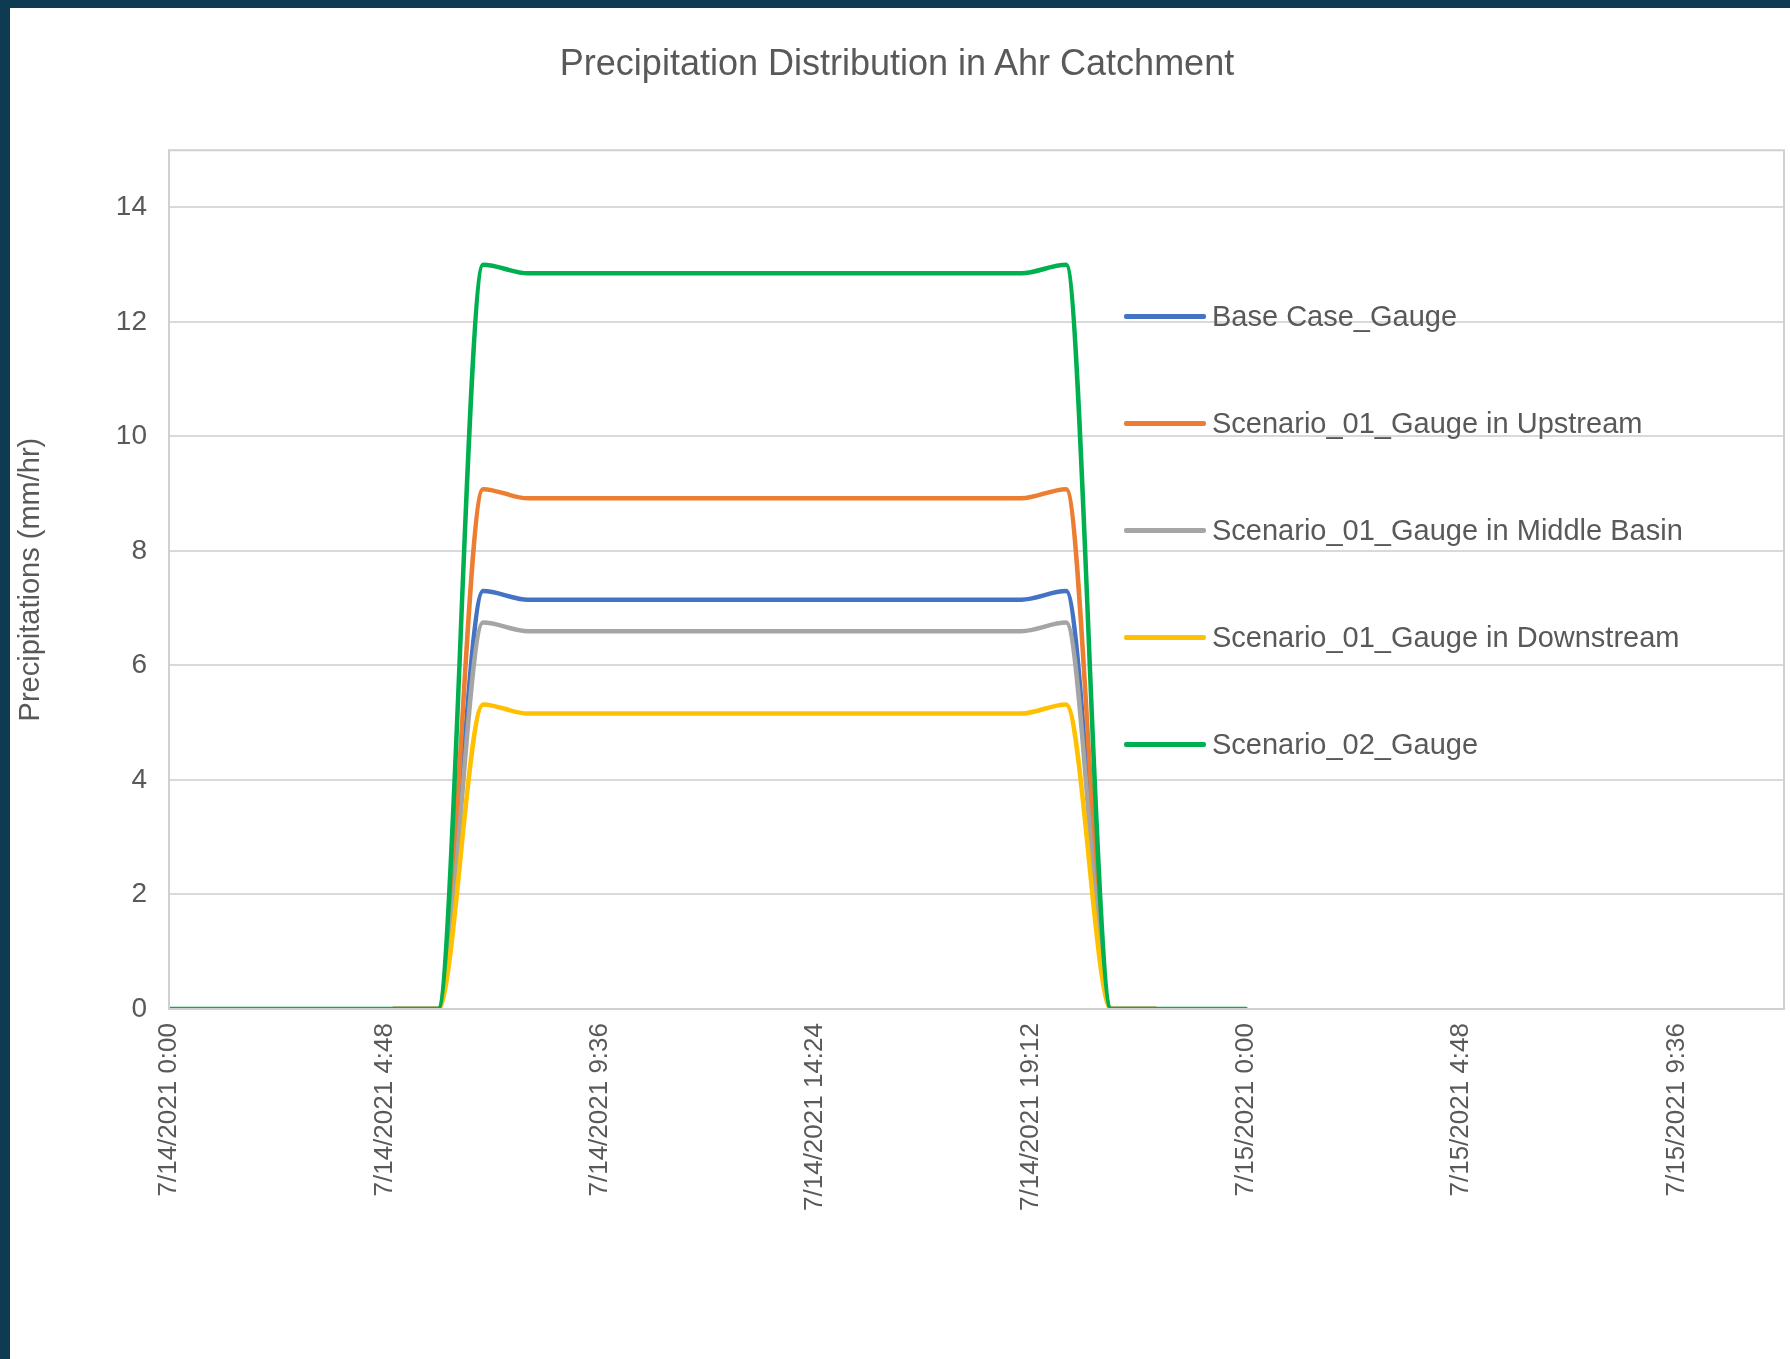  What do you see at coordinates (1447, 530) in the screenshot?
I see `legend-label: Scenario_01_Gauge in Middle Basin` at bounding box center [1447, 530].